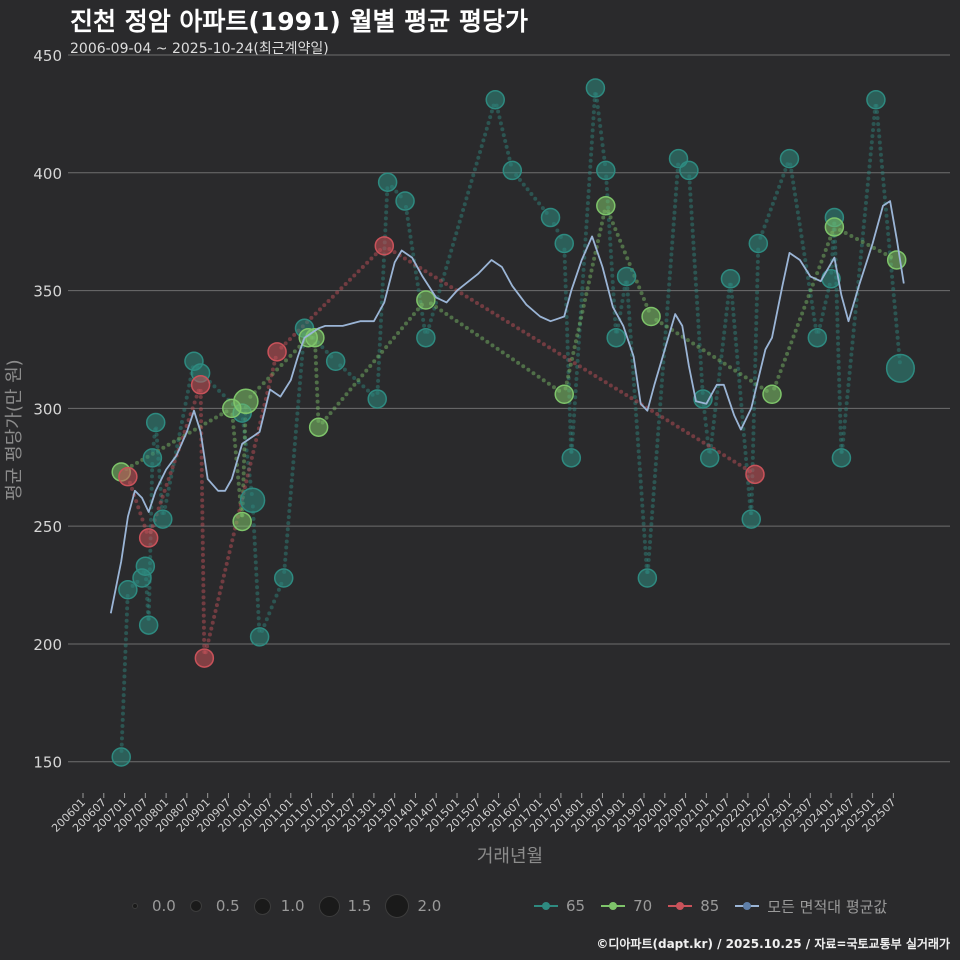 The height and width of the screenshot is (960, 960). I want to click on series-legend-item: 모든 면적대 평균값, so click(811, 906).